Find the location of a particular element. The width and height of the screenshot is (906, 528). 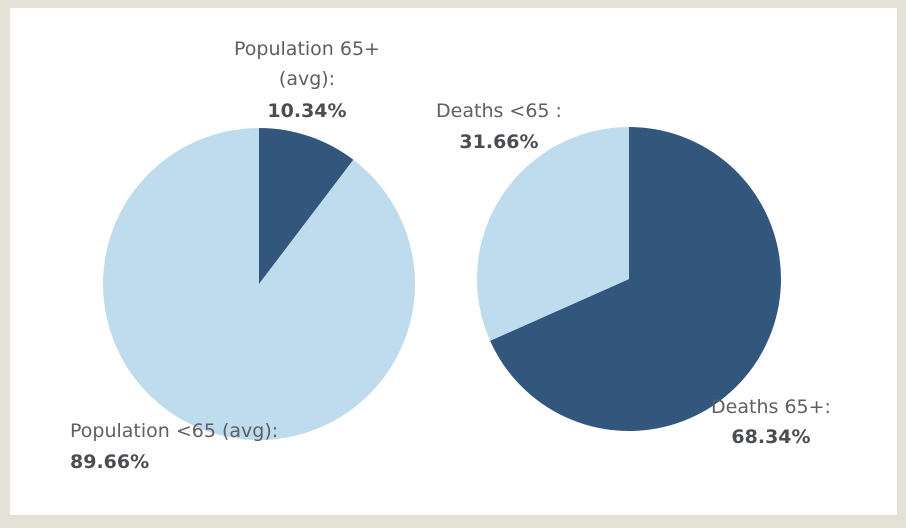

label-deaths-under65-line1: Deaths <65 : is located at coordinates (499, 111).